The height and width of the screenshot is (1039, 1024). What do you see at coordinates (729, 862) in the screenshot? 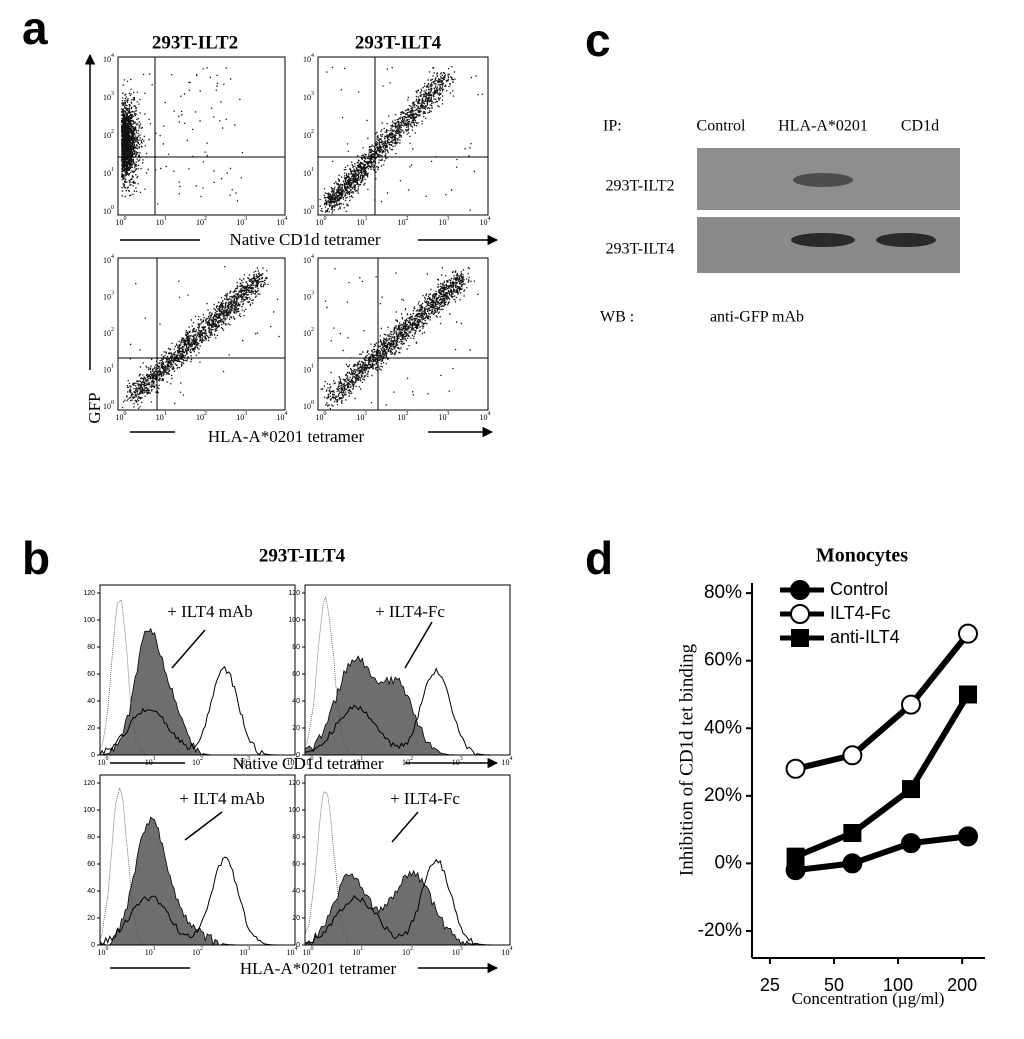
I see `y-tick-label: 0%` at bounding box center [729, 862].